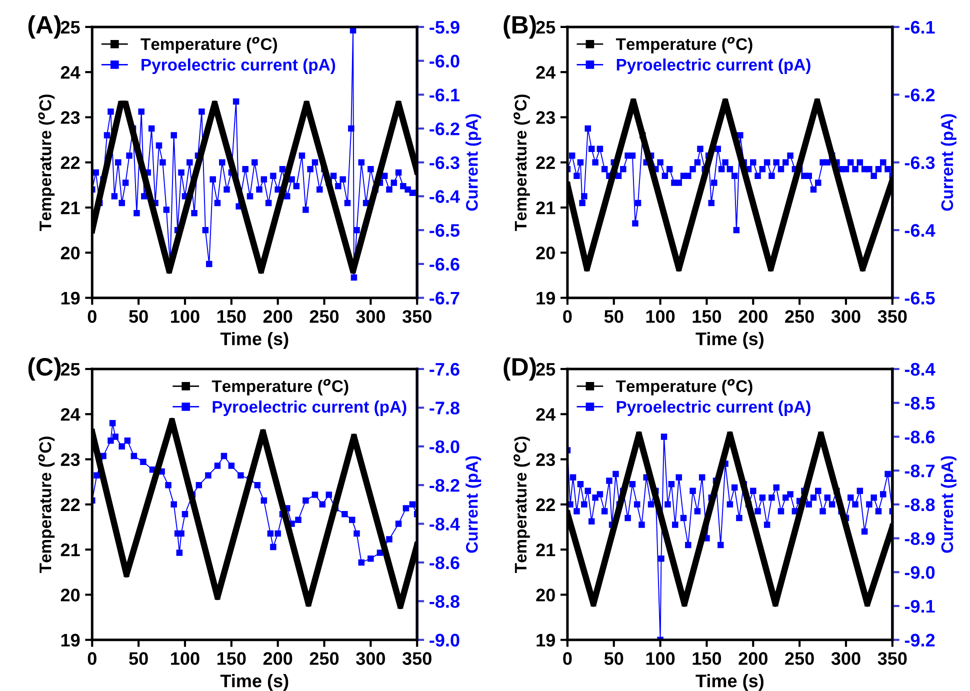 The height and width of the screenshot is (691, 970). What do you see at coordinates (445, 264) in the screenshot?
I see `y2-tick-label: -6.6` at bounding box center [445, 264].